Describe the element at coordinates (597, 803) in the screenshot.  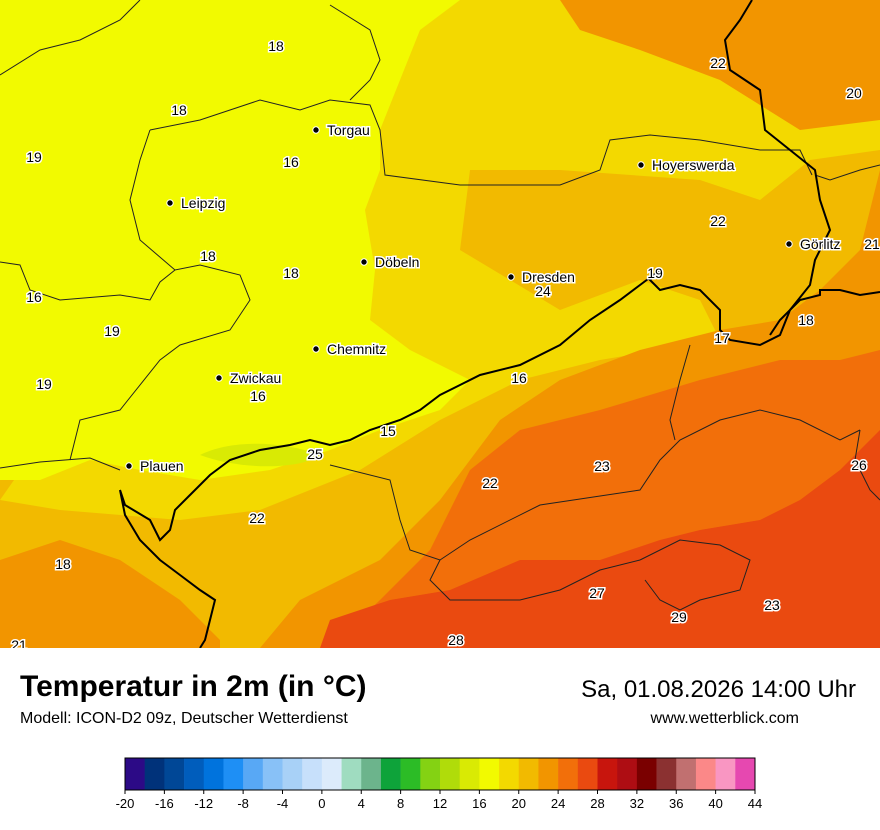
I see `legend-tick-label: 28` at that location.